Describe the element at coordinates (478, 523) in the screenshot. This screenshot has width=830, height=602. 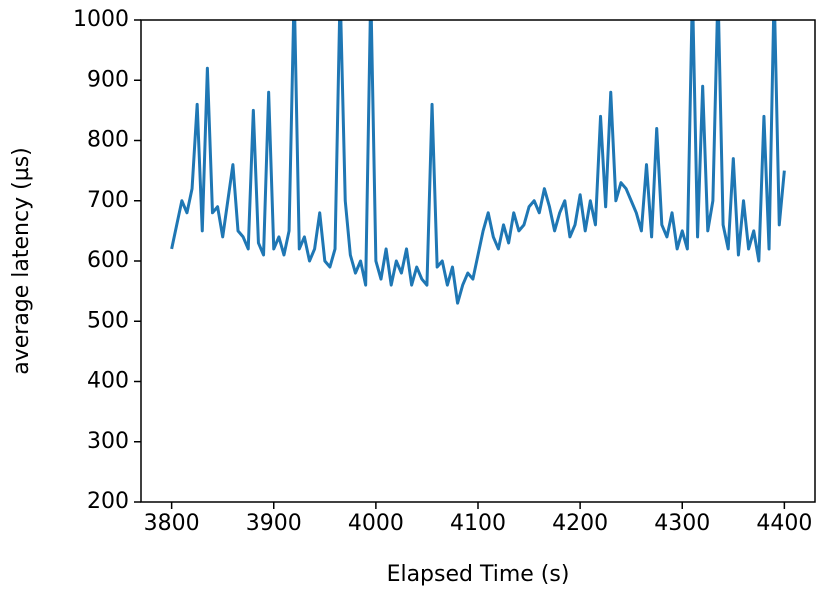
I see `x-tick-label: 4100` at that location.